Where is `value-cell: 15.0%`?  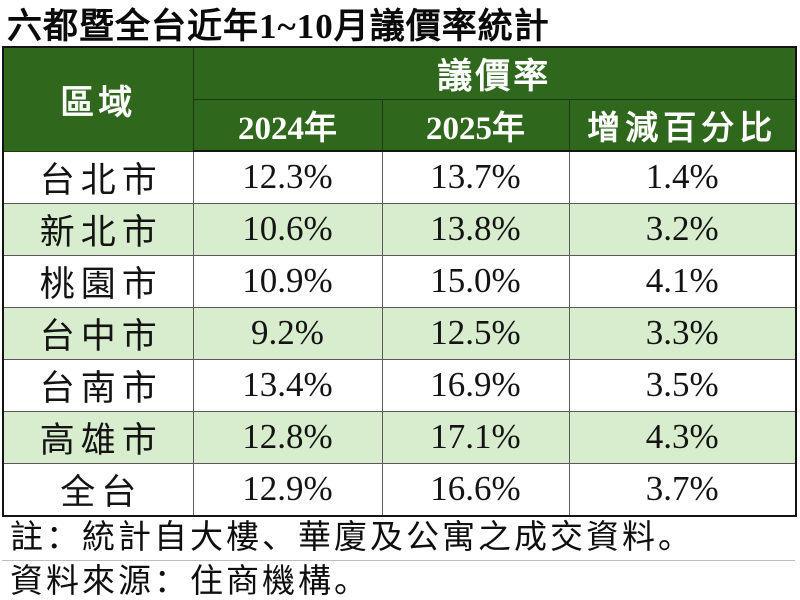 value-cell: 15.0% is located at coordinates (475, 281).